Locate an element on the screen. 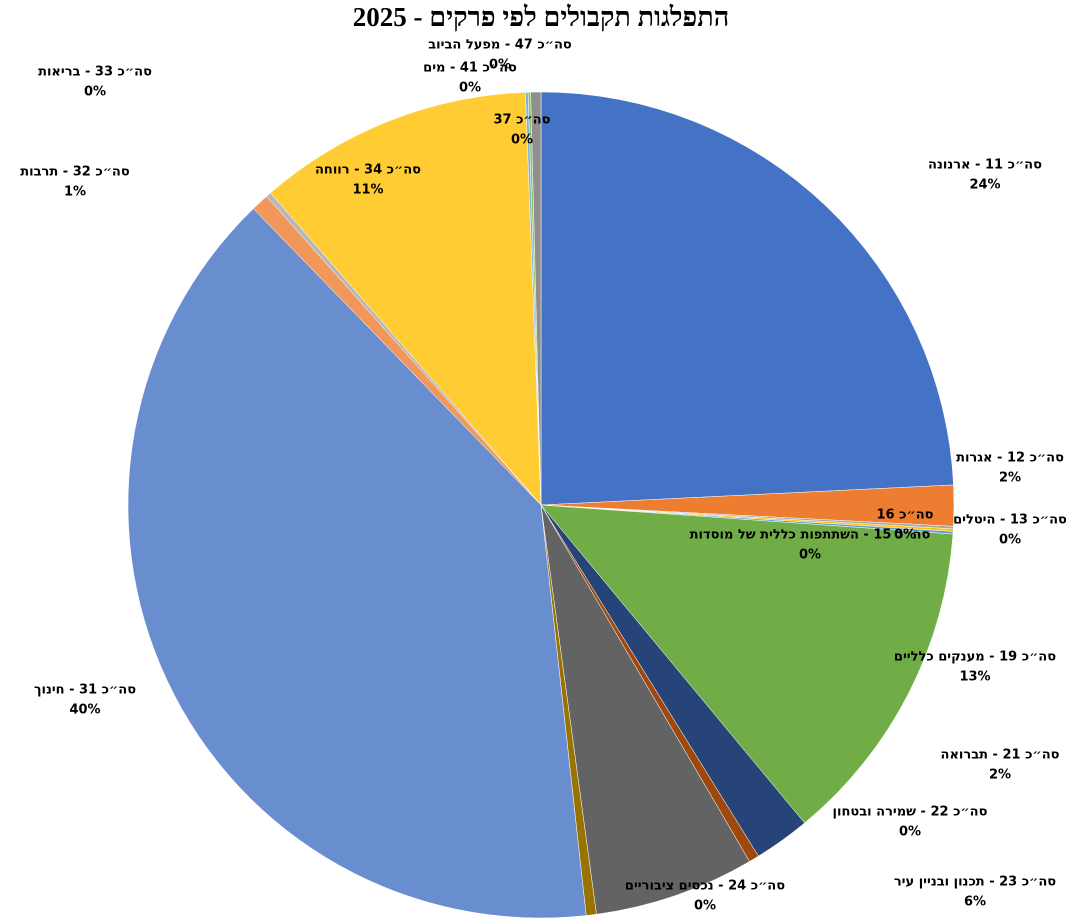  slice-label: סה״כ 24 - נכסים ציבוריים is located at coordinates (705, 886).